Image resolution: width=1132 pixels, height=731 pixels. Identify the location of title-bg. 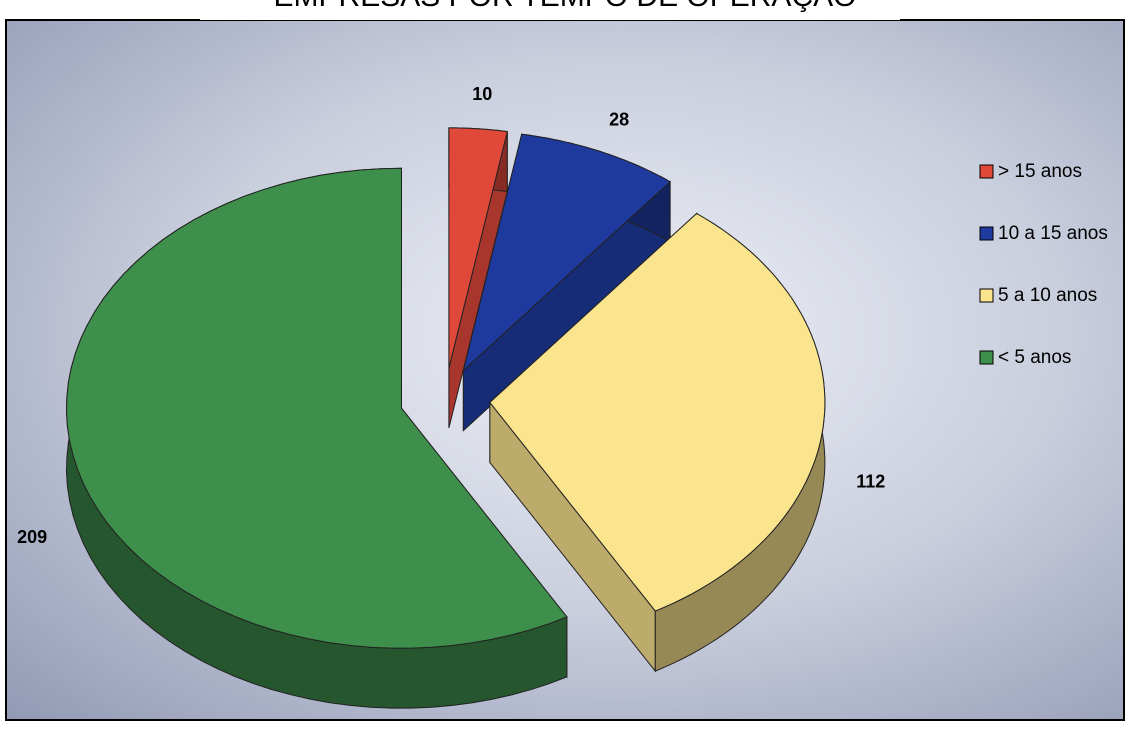
(550, 10).